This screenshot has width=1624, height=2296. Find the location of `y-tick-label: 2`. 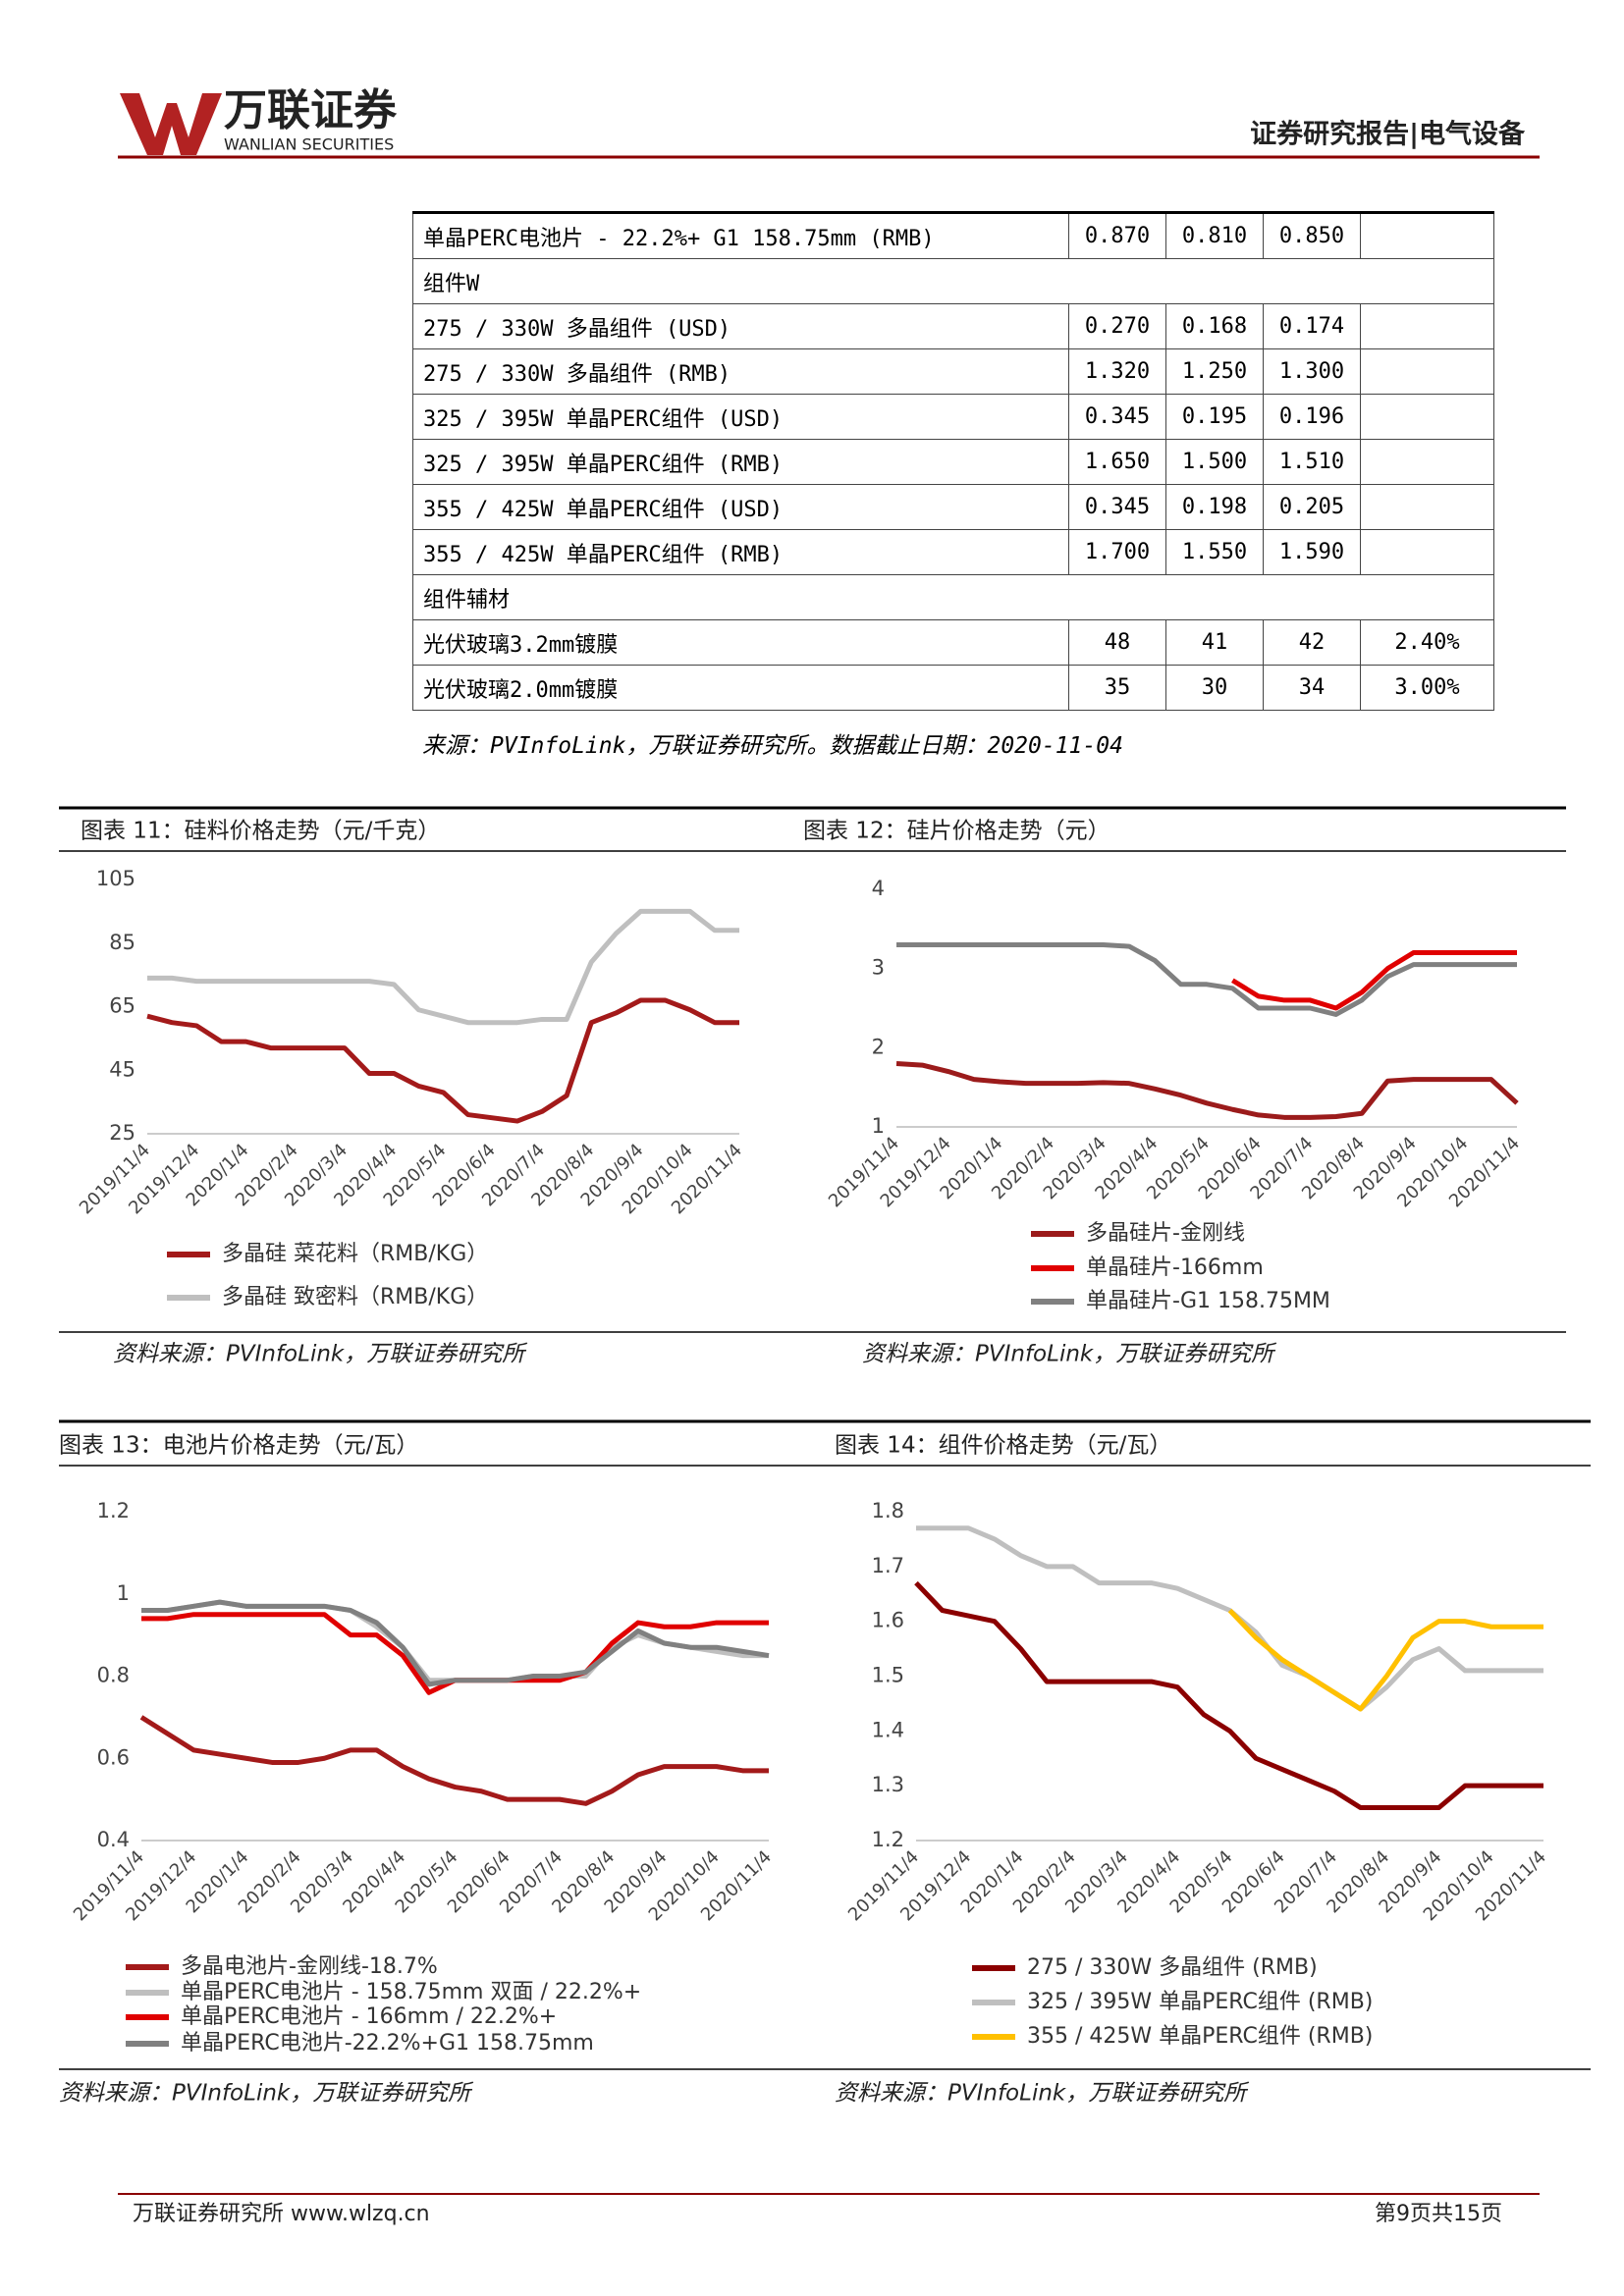

y-tick-label: 2 is located at coordinates (878, 1047).